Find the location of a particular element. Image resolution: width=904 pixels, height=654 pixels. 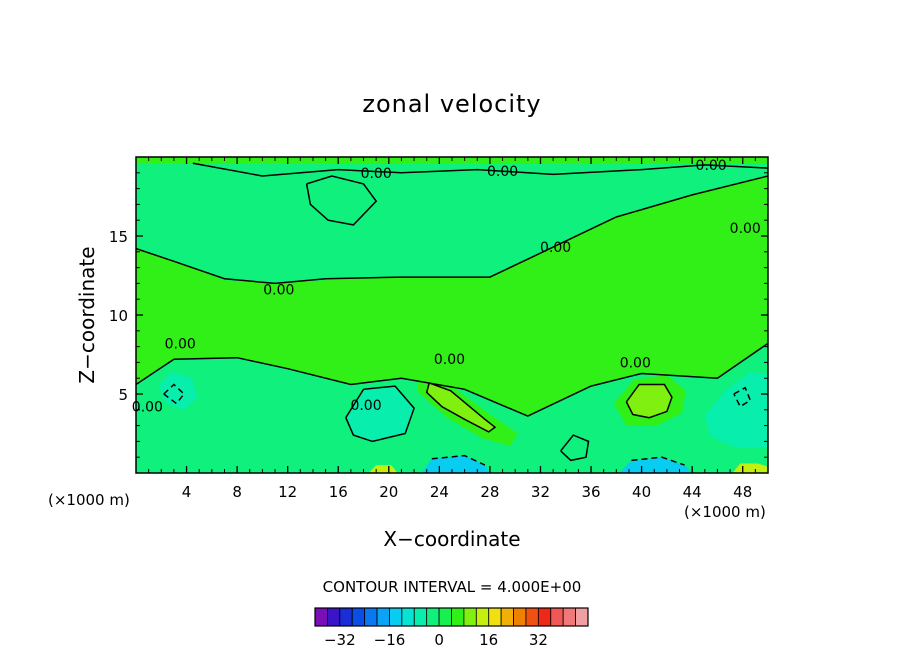

x-tick-label: 28 is located at coordinates (489, 492).